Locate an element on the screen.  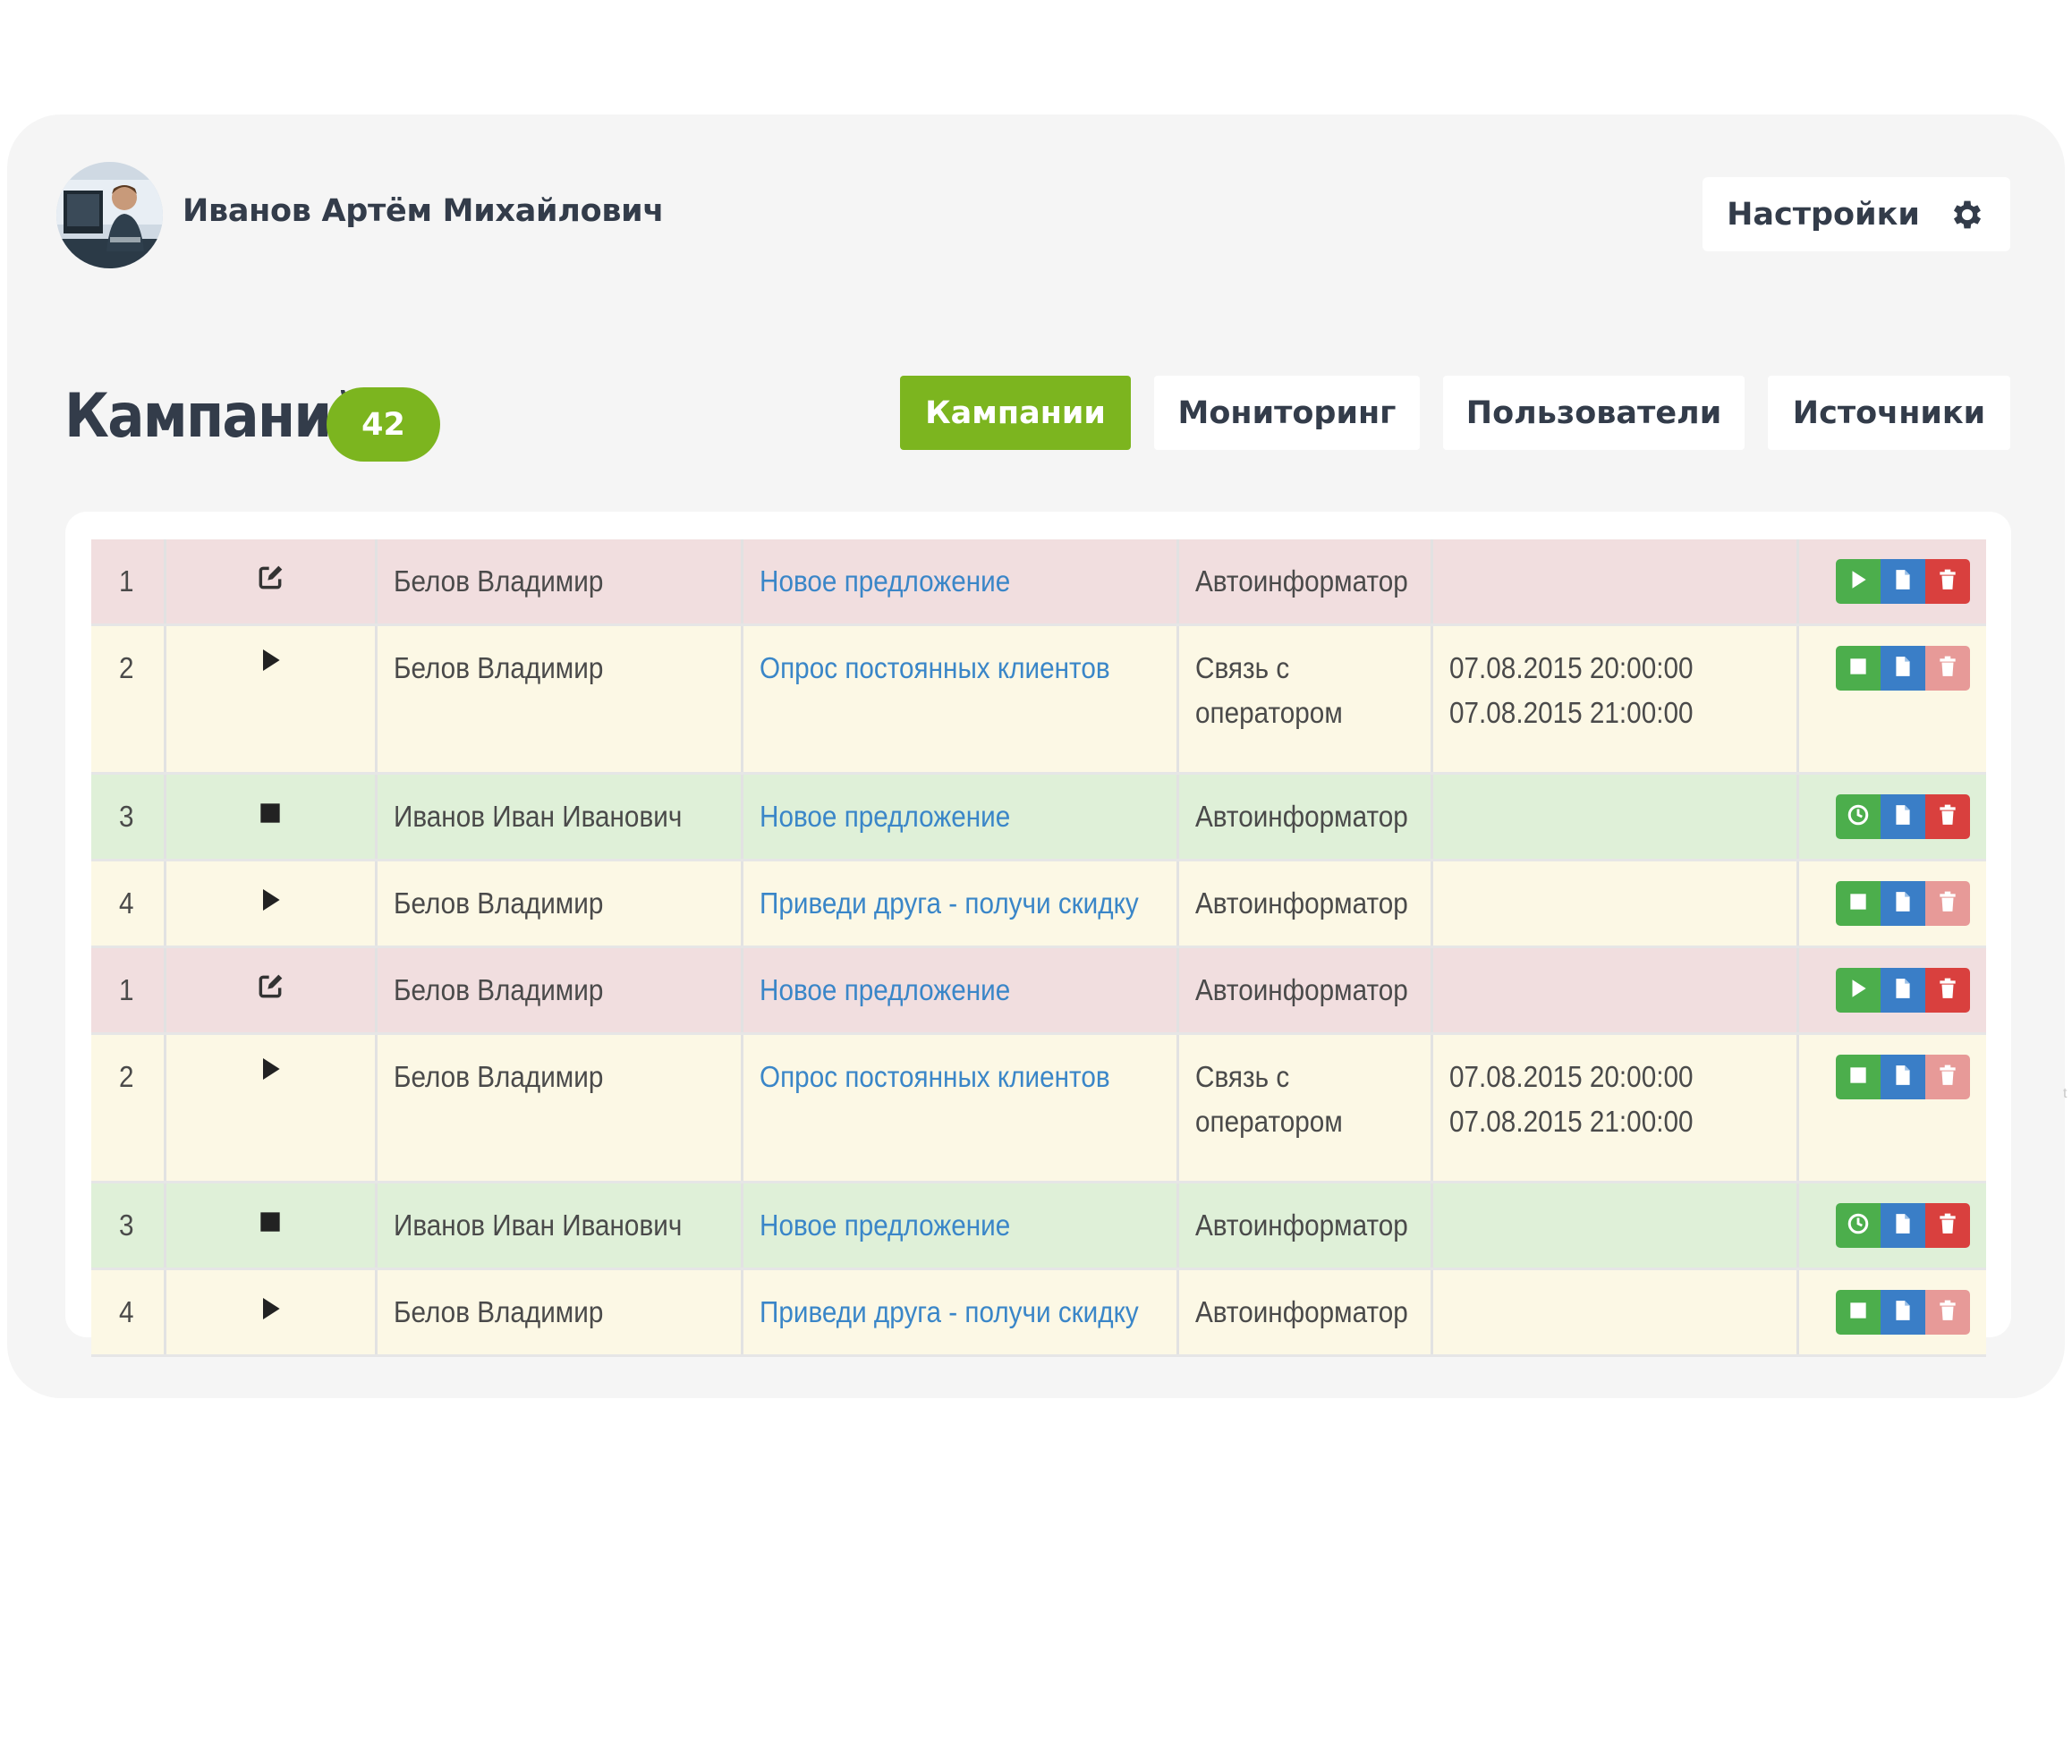
settings-button: Настройки is located at coordinates (1856, 214).